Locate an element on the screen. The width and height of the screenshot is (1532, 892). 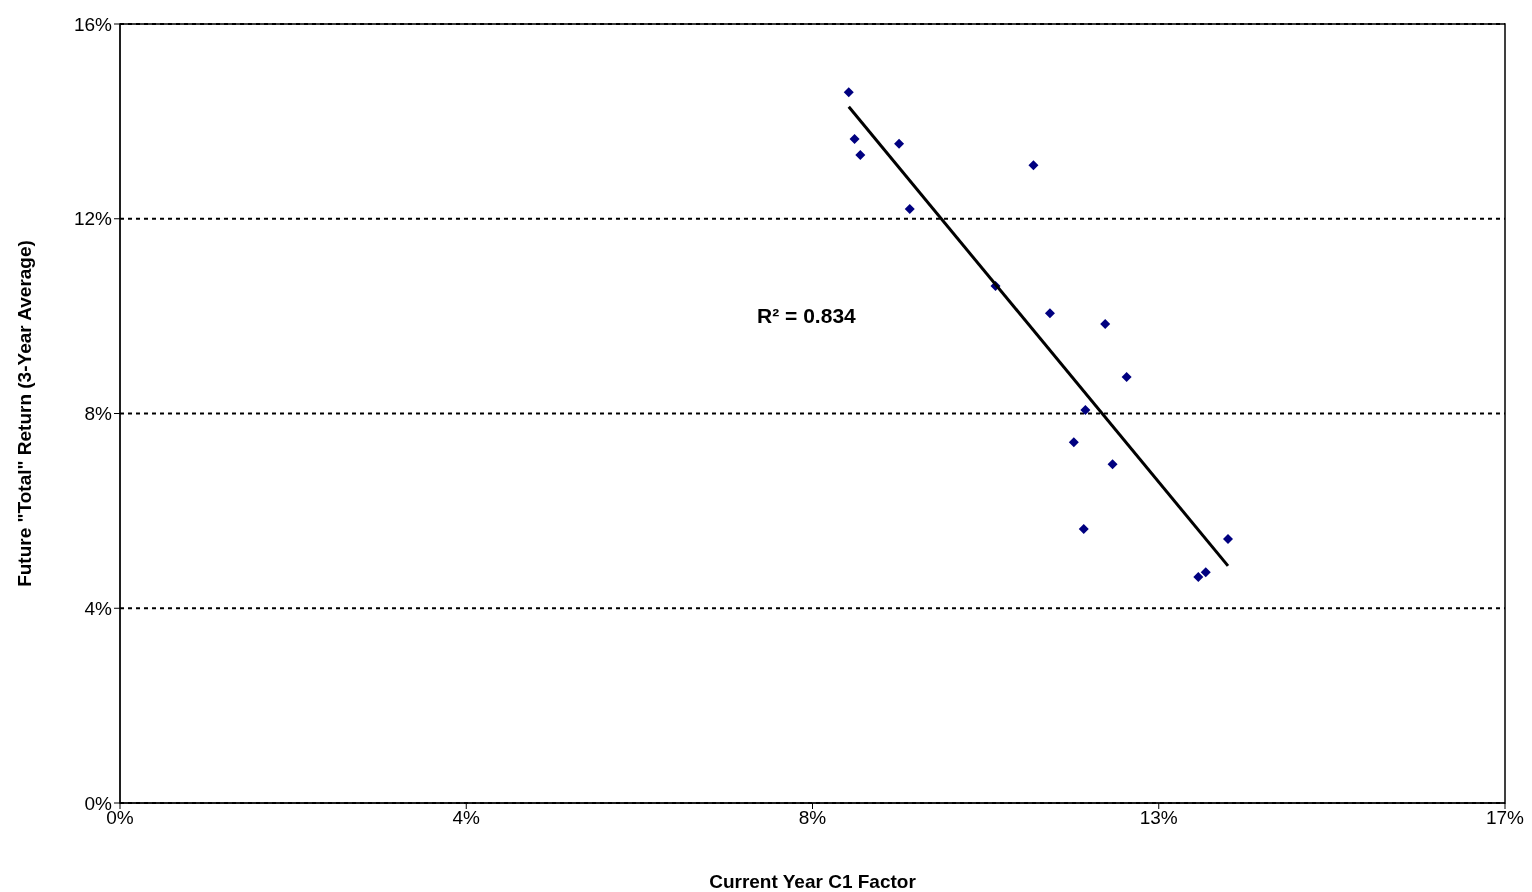
y-tick-label: 8% is located at coordinates (98, 414).